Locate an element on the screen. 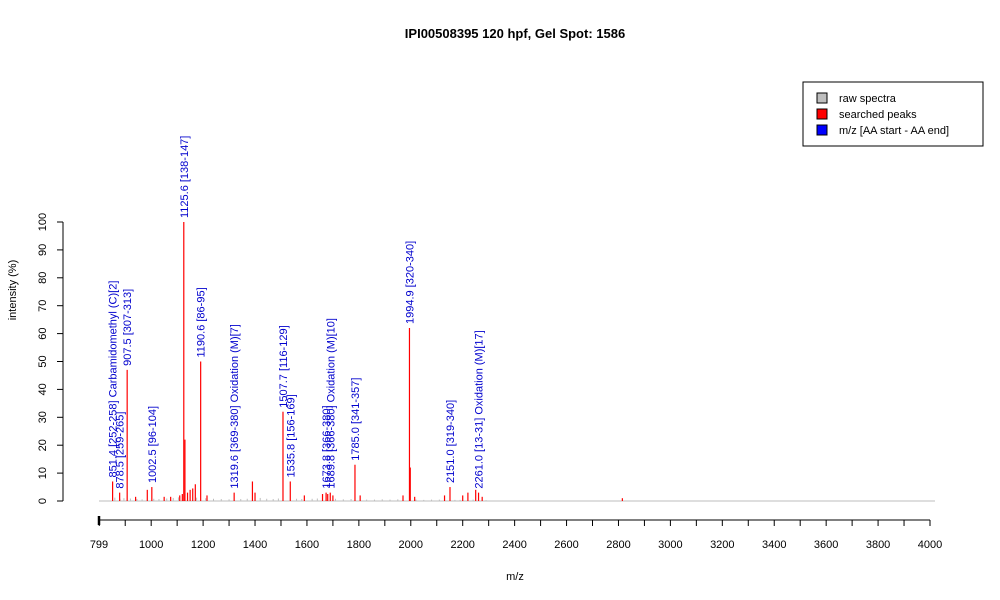 The width and height of the screenshot is (1000, 600). x-tick-label: 3400 is located at coordinates (774, 545).